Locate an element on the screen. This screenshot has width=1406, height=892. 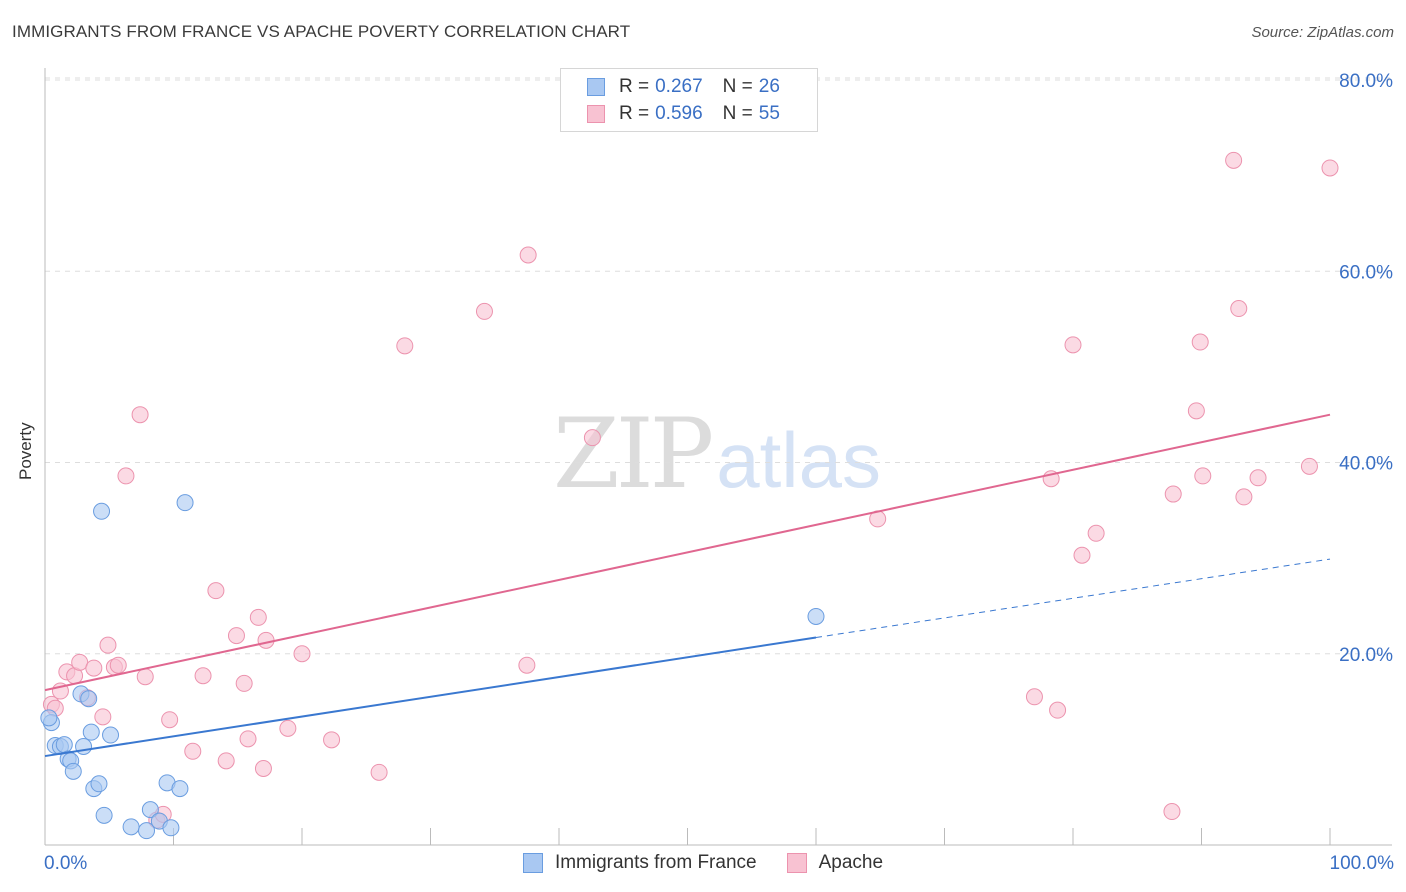
trendline-france is located at coordinates (430, 697).